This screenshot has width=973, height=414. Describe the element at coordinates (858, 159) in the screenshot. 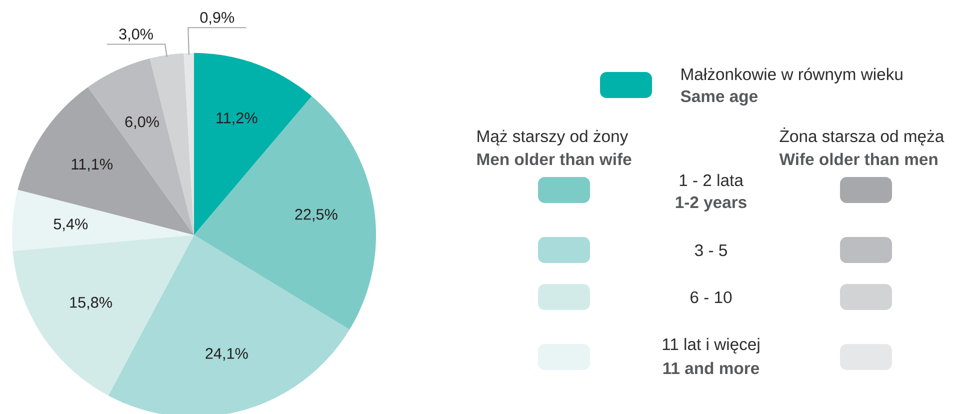

I see `text: Wife older than men` at that location.